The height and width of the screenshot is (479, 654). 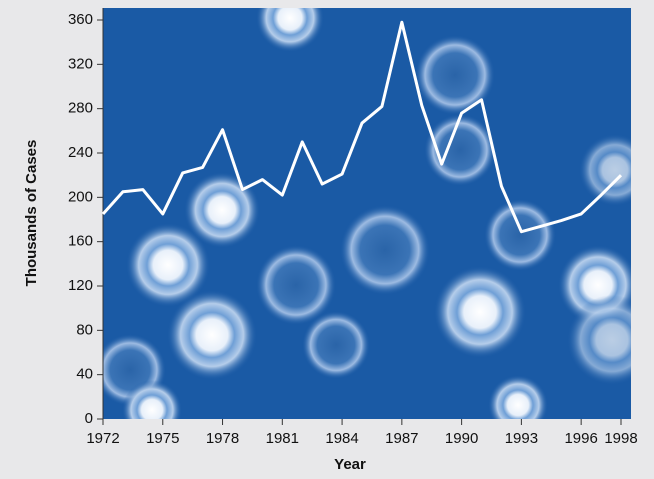 What do you see at coordinates (282, 438) in the screenshot?
I see `x-tick-label: 1981` at bounding box center [282, 438].